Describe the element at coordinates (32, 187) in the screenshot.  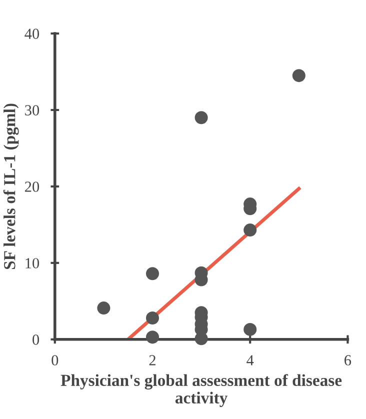
I see `y-tick-label: 20` at that location.